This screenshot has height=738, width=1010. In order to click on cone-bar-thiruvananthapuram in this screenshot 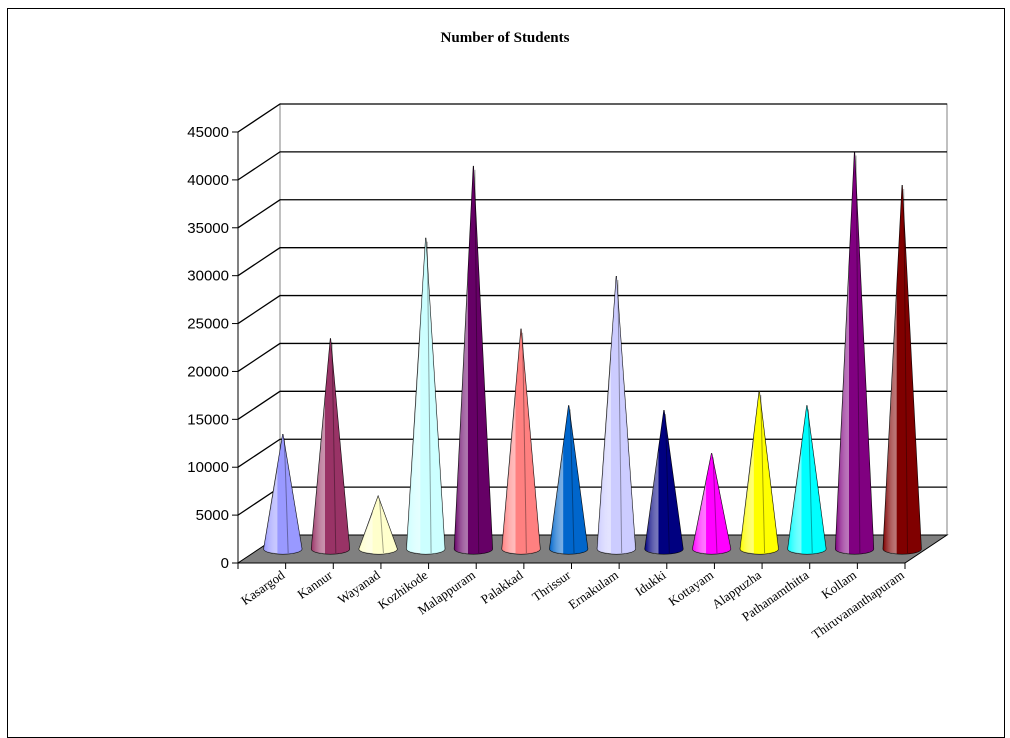, I will do `click(902, 370)`.